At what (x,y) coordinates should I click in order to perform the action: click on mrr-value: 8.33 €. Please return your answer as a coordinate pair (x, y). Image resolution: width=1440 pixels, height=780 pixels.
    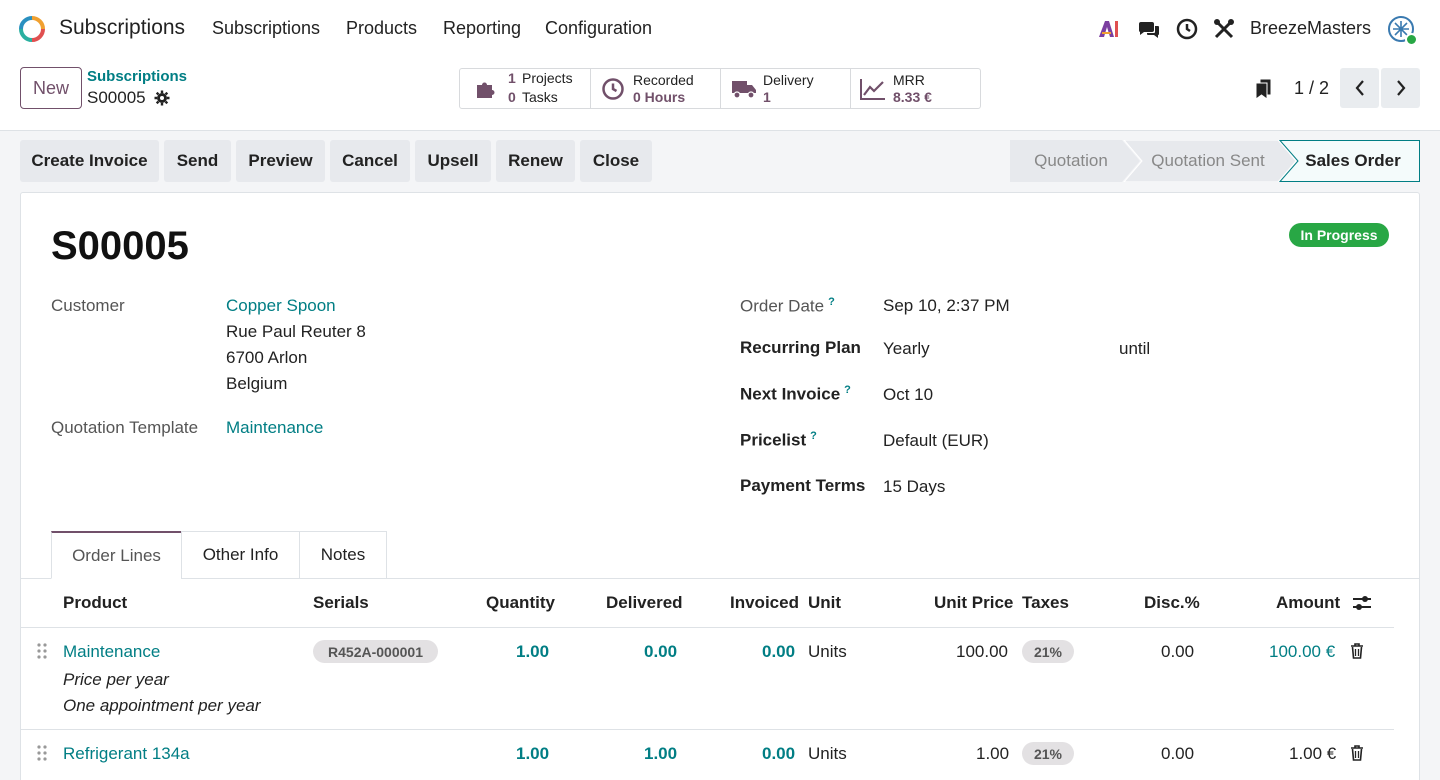
    Looking at the image, I should click on (912, 97).